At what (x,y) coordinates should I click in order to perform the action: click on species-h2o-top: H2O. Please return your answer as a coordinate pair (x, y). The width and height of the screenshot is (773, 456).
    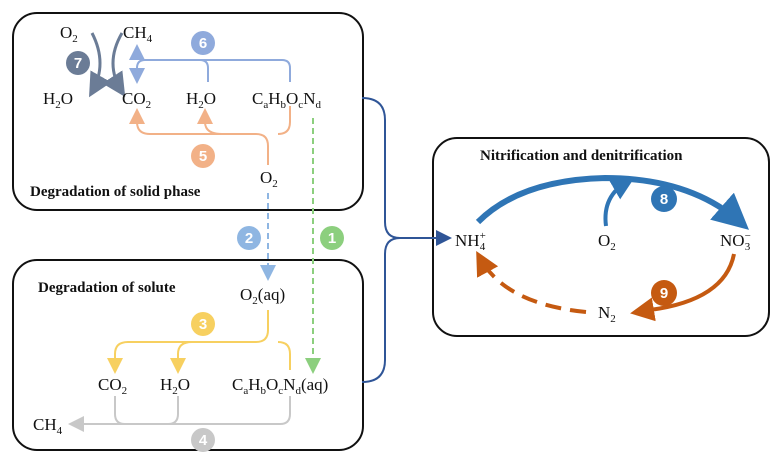
    Looking at the image, I should click on (201, 100).